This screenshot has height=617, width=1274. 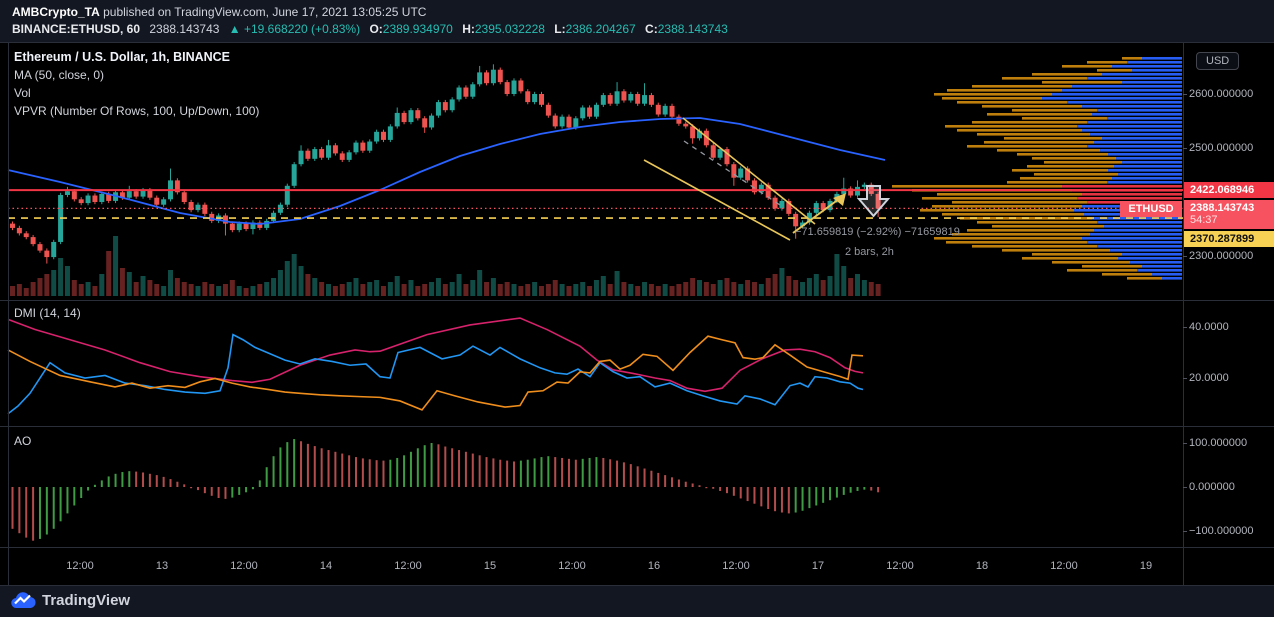 I want to click on currency-toggle-button: USD, so click(x=1218, y=61).